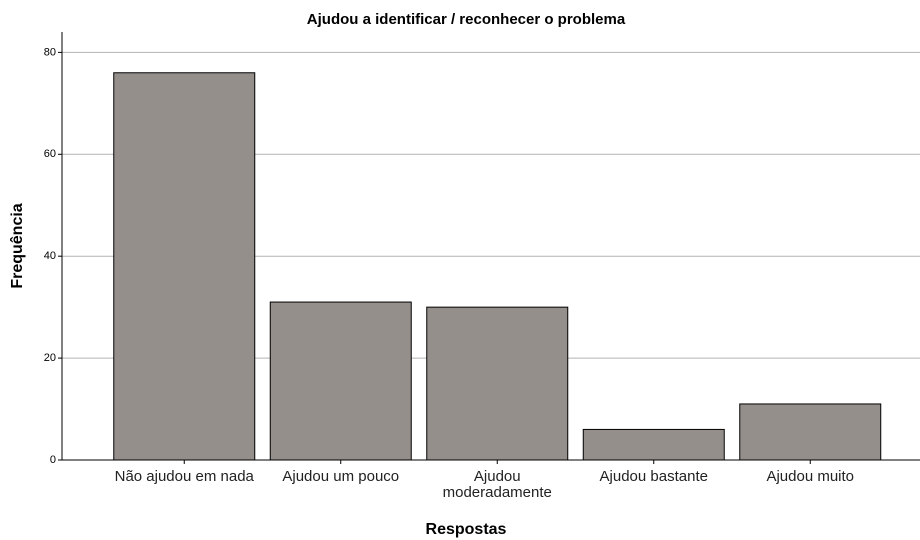 The image size is (920, 540). Describe the element at coordinates (50, 52) in the screenshot. I see `y-tick-label: 80` at that location.